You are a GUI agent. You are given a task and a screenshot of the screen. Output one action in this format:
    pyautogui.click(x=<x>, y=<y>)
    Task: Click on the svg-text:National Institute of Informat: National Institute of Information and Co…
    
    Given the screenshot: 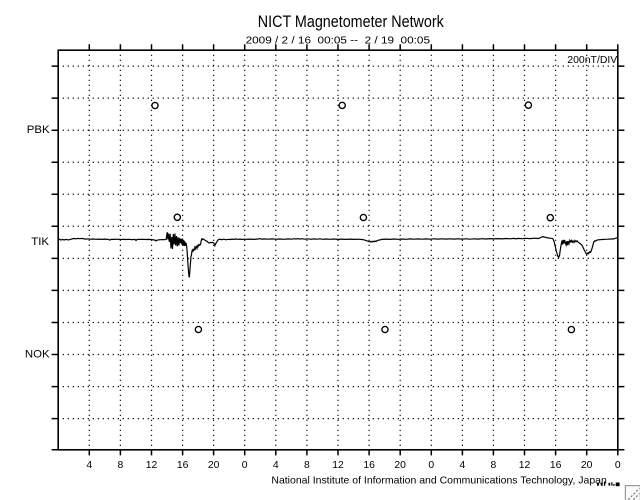 What is the action you would take?
    pyautogui.click(x=439, y=480)
    